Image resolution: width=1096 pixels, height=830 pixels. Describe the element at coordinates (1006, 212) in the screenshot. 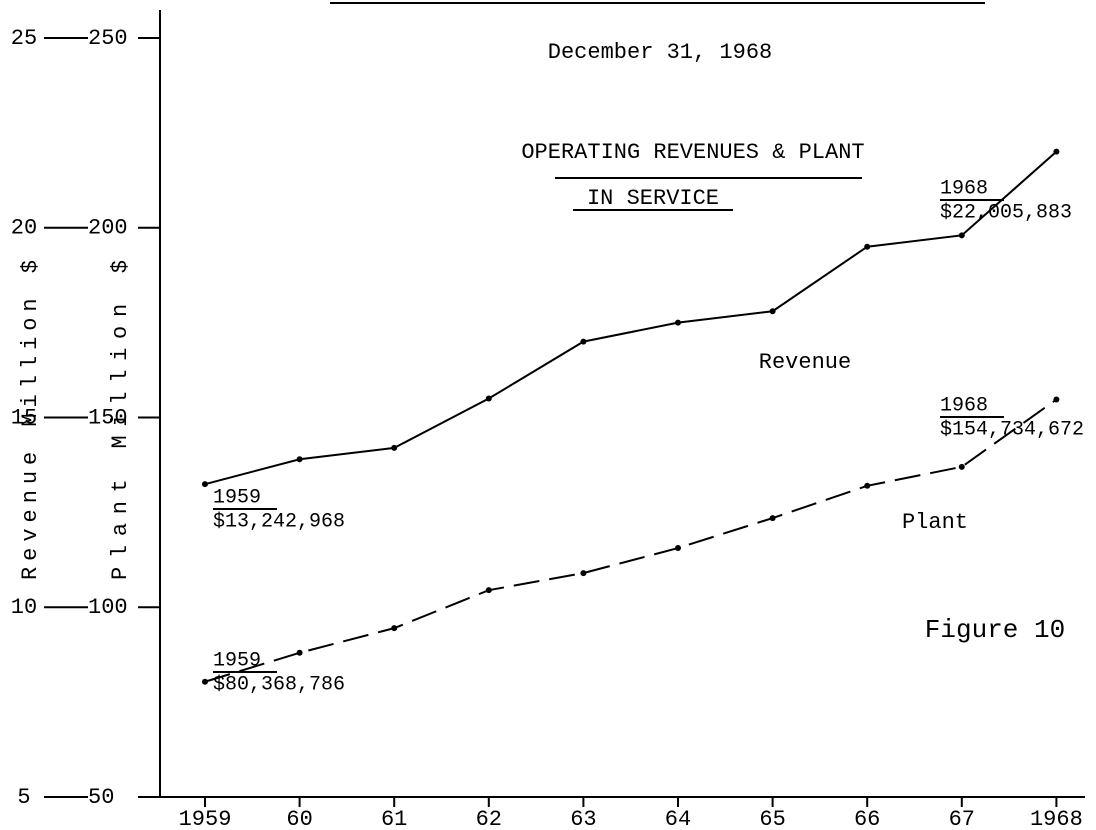

I see `value-label: $22,005,883` at that location.